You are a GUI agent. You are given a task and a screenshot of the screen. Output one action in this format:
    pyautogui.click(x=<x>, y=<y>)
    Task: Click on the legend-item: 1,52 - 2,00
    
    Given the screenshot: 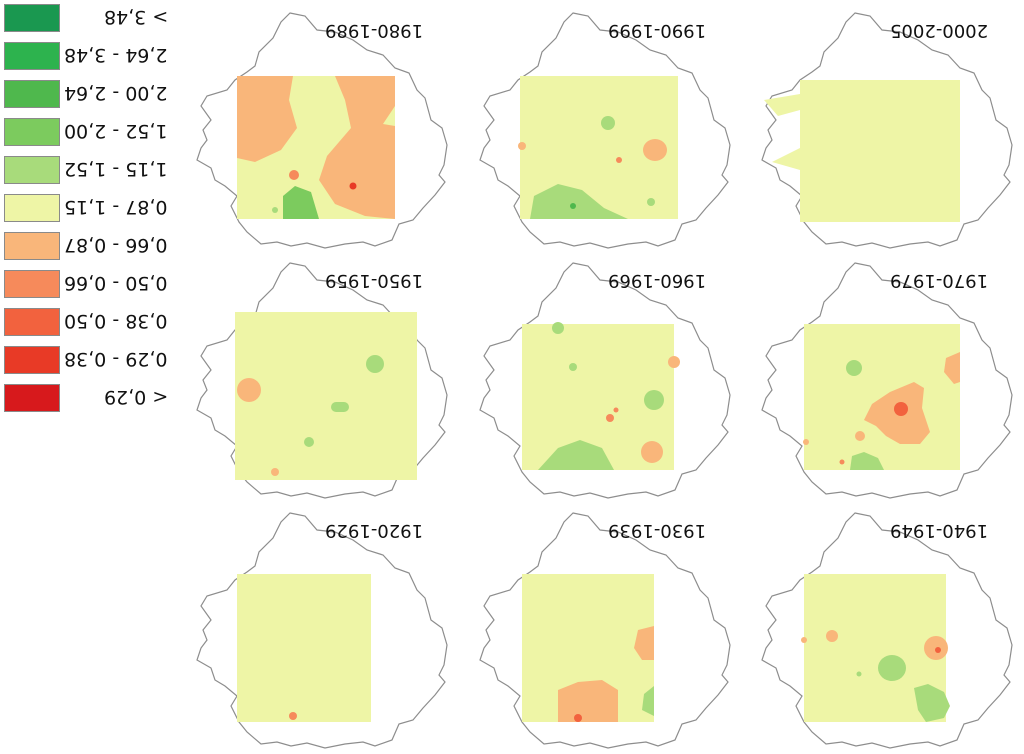 What is the action you would take?
    pyautogui.click(x=94, y=133)
    